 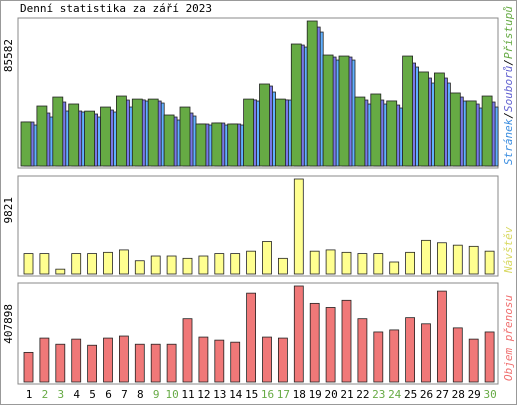 What do you see at coordinates (442, 394) in the screenshot?
I see `x-tick-label: 27` at bounding box center [442, 394].